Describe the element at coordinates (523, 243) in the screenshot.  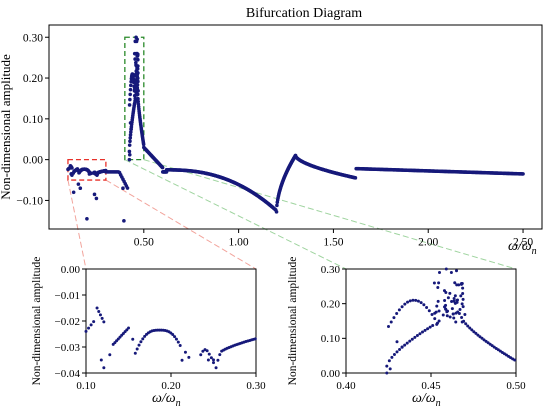
I see `main-x-tick-label: 2.50` at that location.